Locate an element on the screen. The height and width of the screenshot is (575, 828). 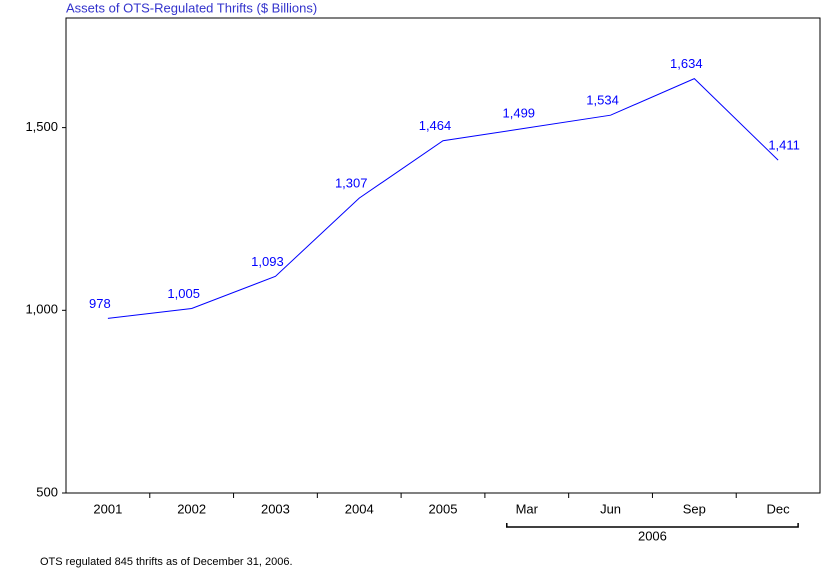
data-label: 1,411 is located at coordinates (784, 145).